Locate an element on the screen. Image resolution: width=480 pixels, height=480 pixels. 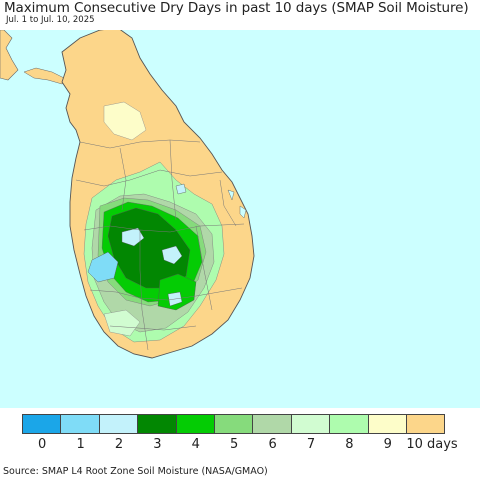
legend-label-9: 9 is located at coordinates (387, 444).